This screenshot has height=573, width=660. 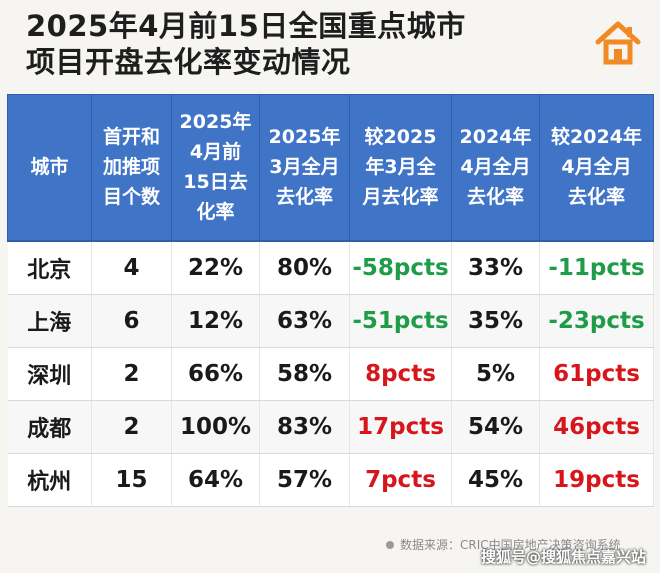 I want to click on watermark: 搜狐号@搜狐焦点嘉兴站, so click(x=563, y=557).